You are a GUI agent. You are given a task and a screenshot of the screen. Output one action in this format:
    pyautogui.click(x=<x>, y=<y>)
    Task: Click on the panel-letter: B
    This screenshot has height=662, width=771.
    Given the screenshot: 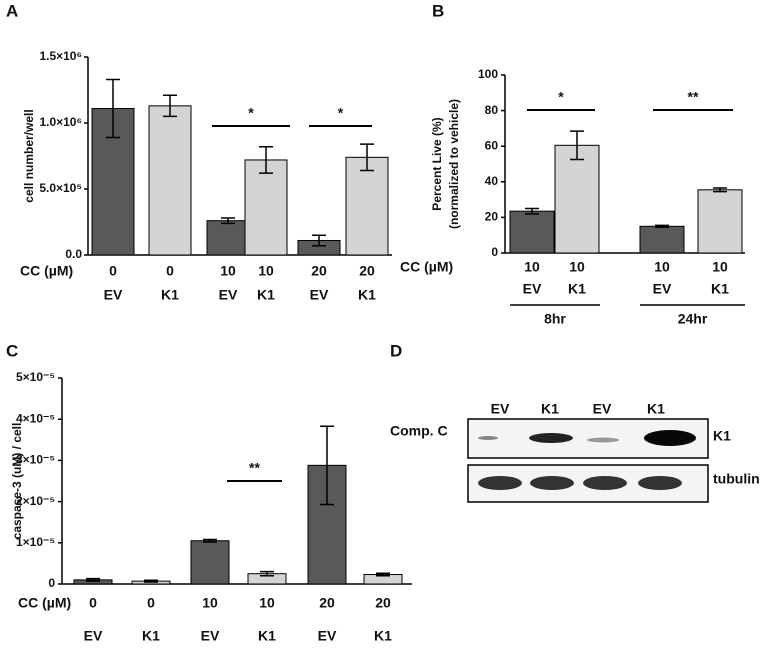 What is the action you would take?
    pyautogui.click(x=438, y=10)
    